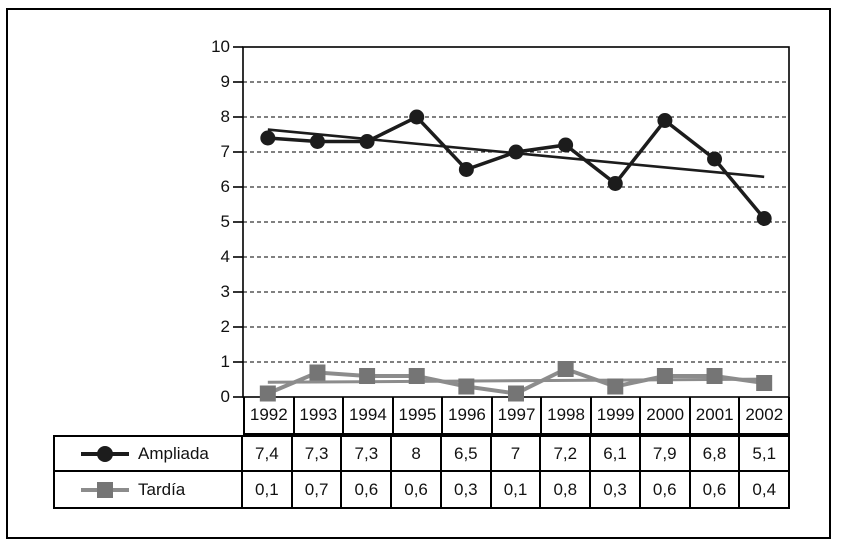 The height and width of the screenshot is (545, 841). Describe the element at coordinates (162, 489) in the screenshot. I see `series-name-label: Tardía` at that location.